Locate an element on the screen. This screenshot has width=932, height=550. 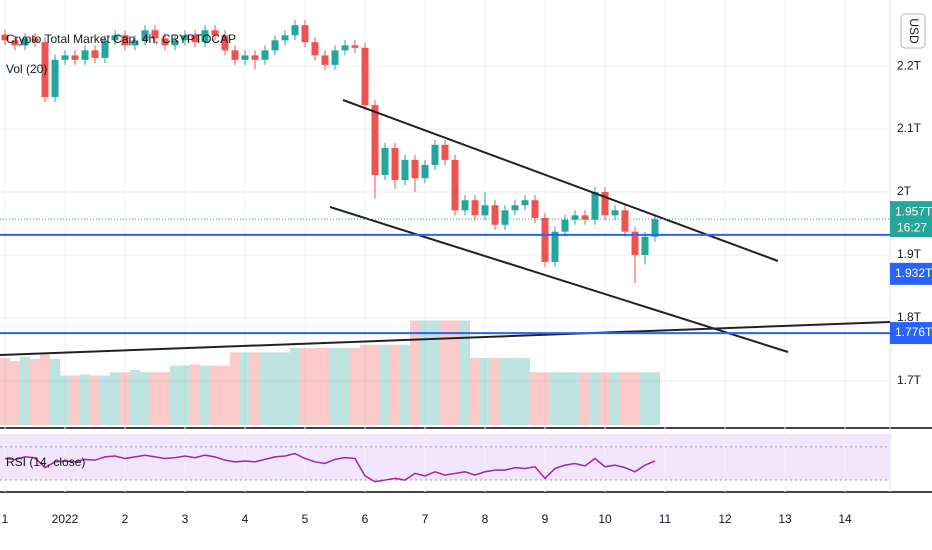
x-tick-label: 1 is located at coordinates (5, 519).